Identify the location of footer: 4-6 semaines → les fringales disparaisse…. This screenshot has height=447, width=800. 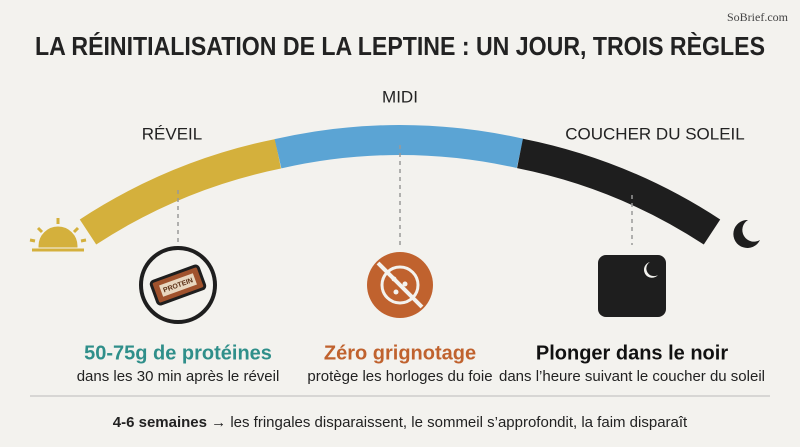
(400, 422).